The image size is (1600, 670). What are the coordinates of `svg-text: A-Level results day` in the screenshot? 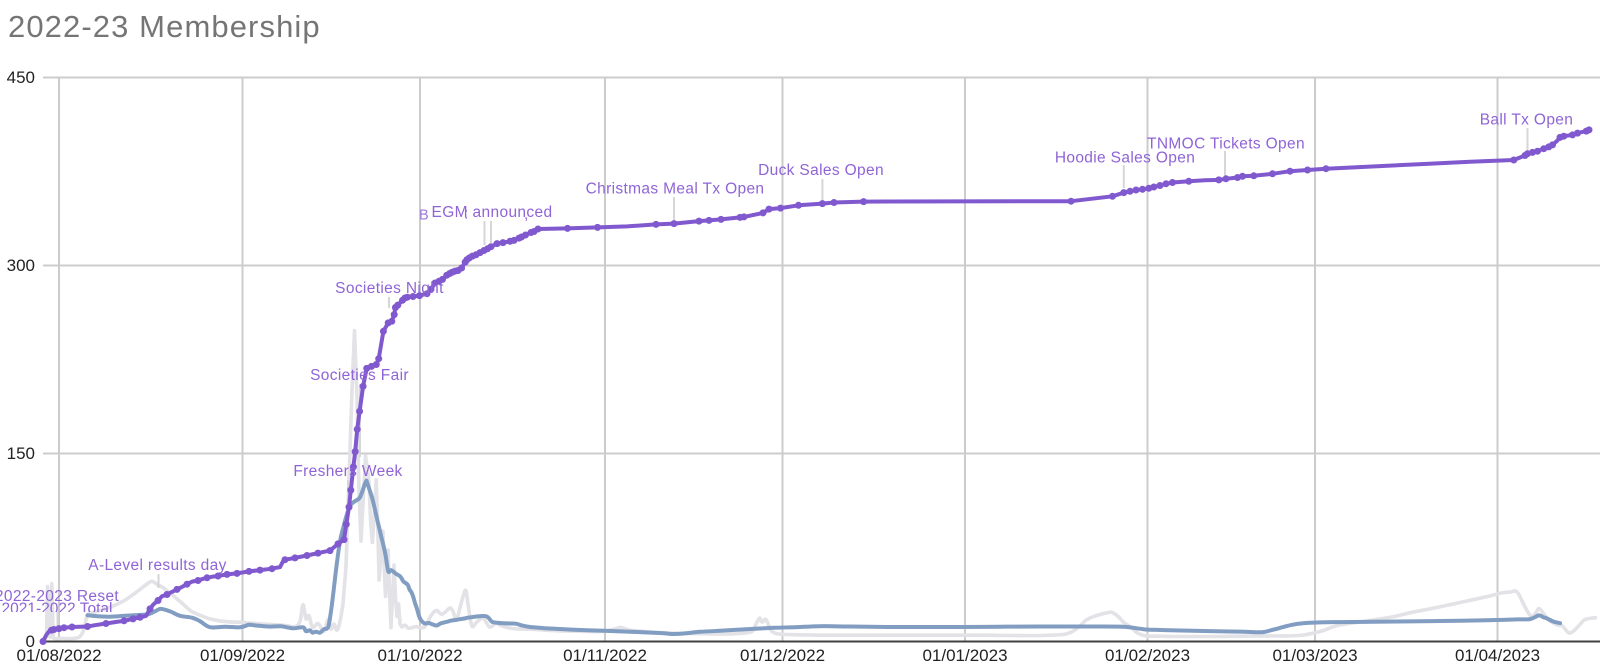 It's located at (157, 565).